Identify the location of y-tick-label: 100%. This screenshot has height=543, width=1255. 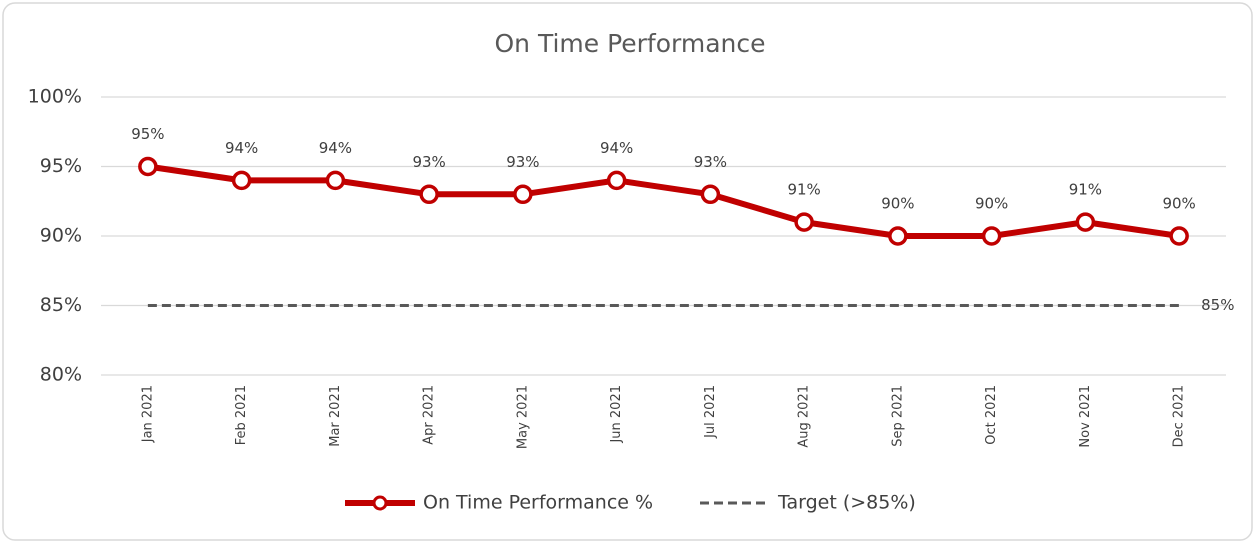
(55, 97).